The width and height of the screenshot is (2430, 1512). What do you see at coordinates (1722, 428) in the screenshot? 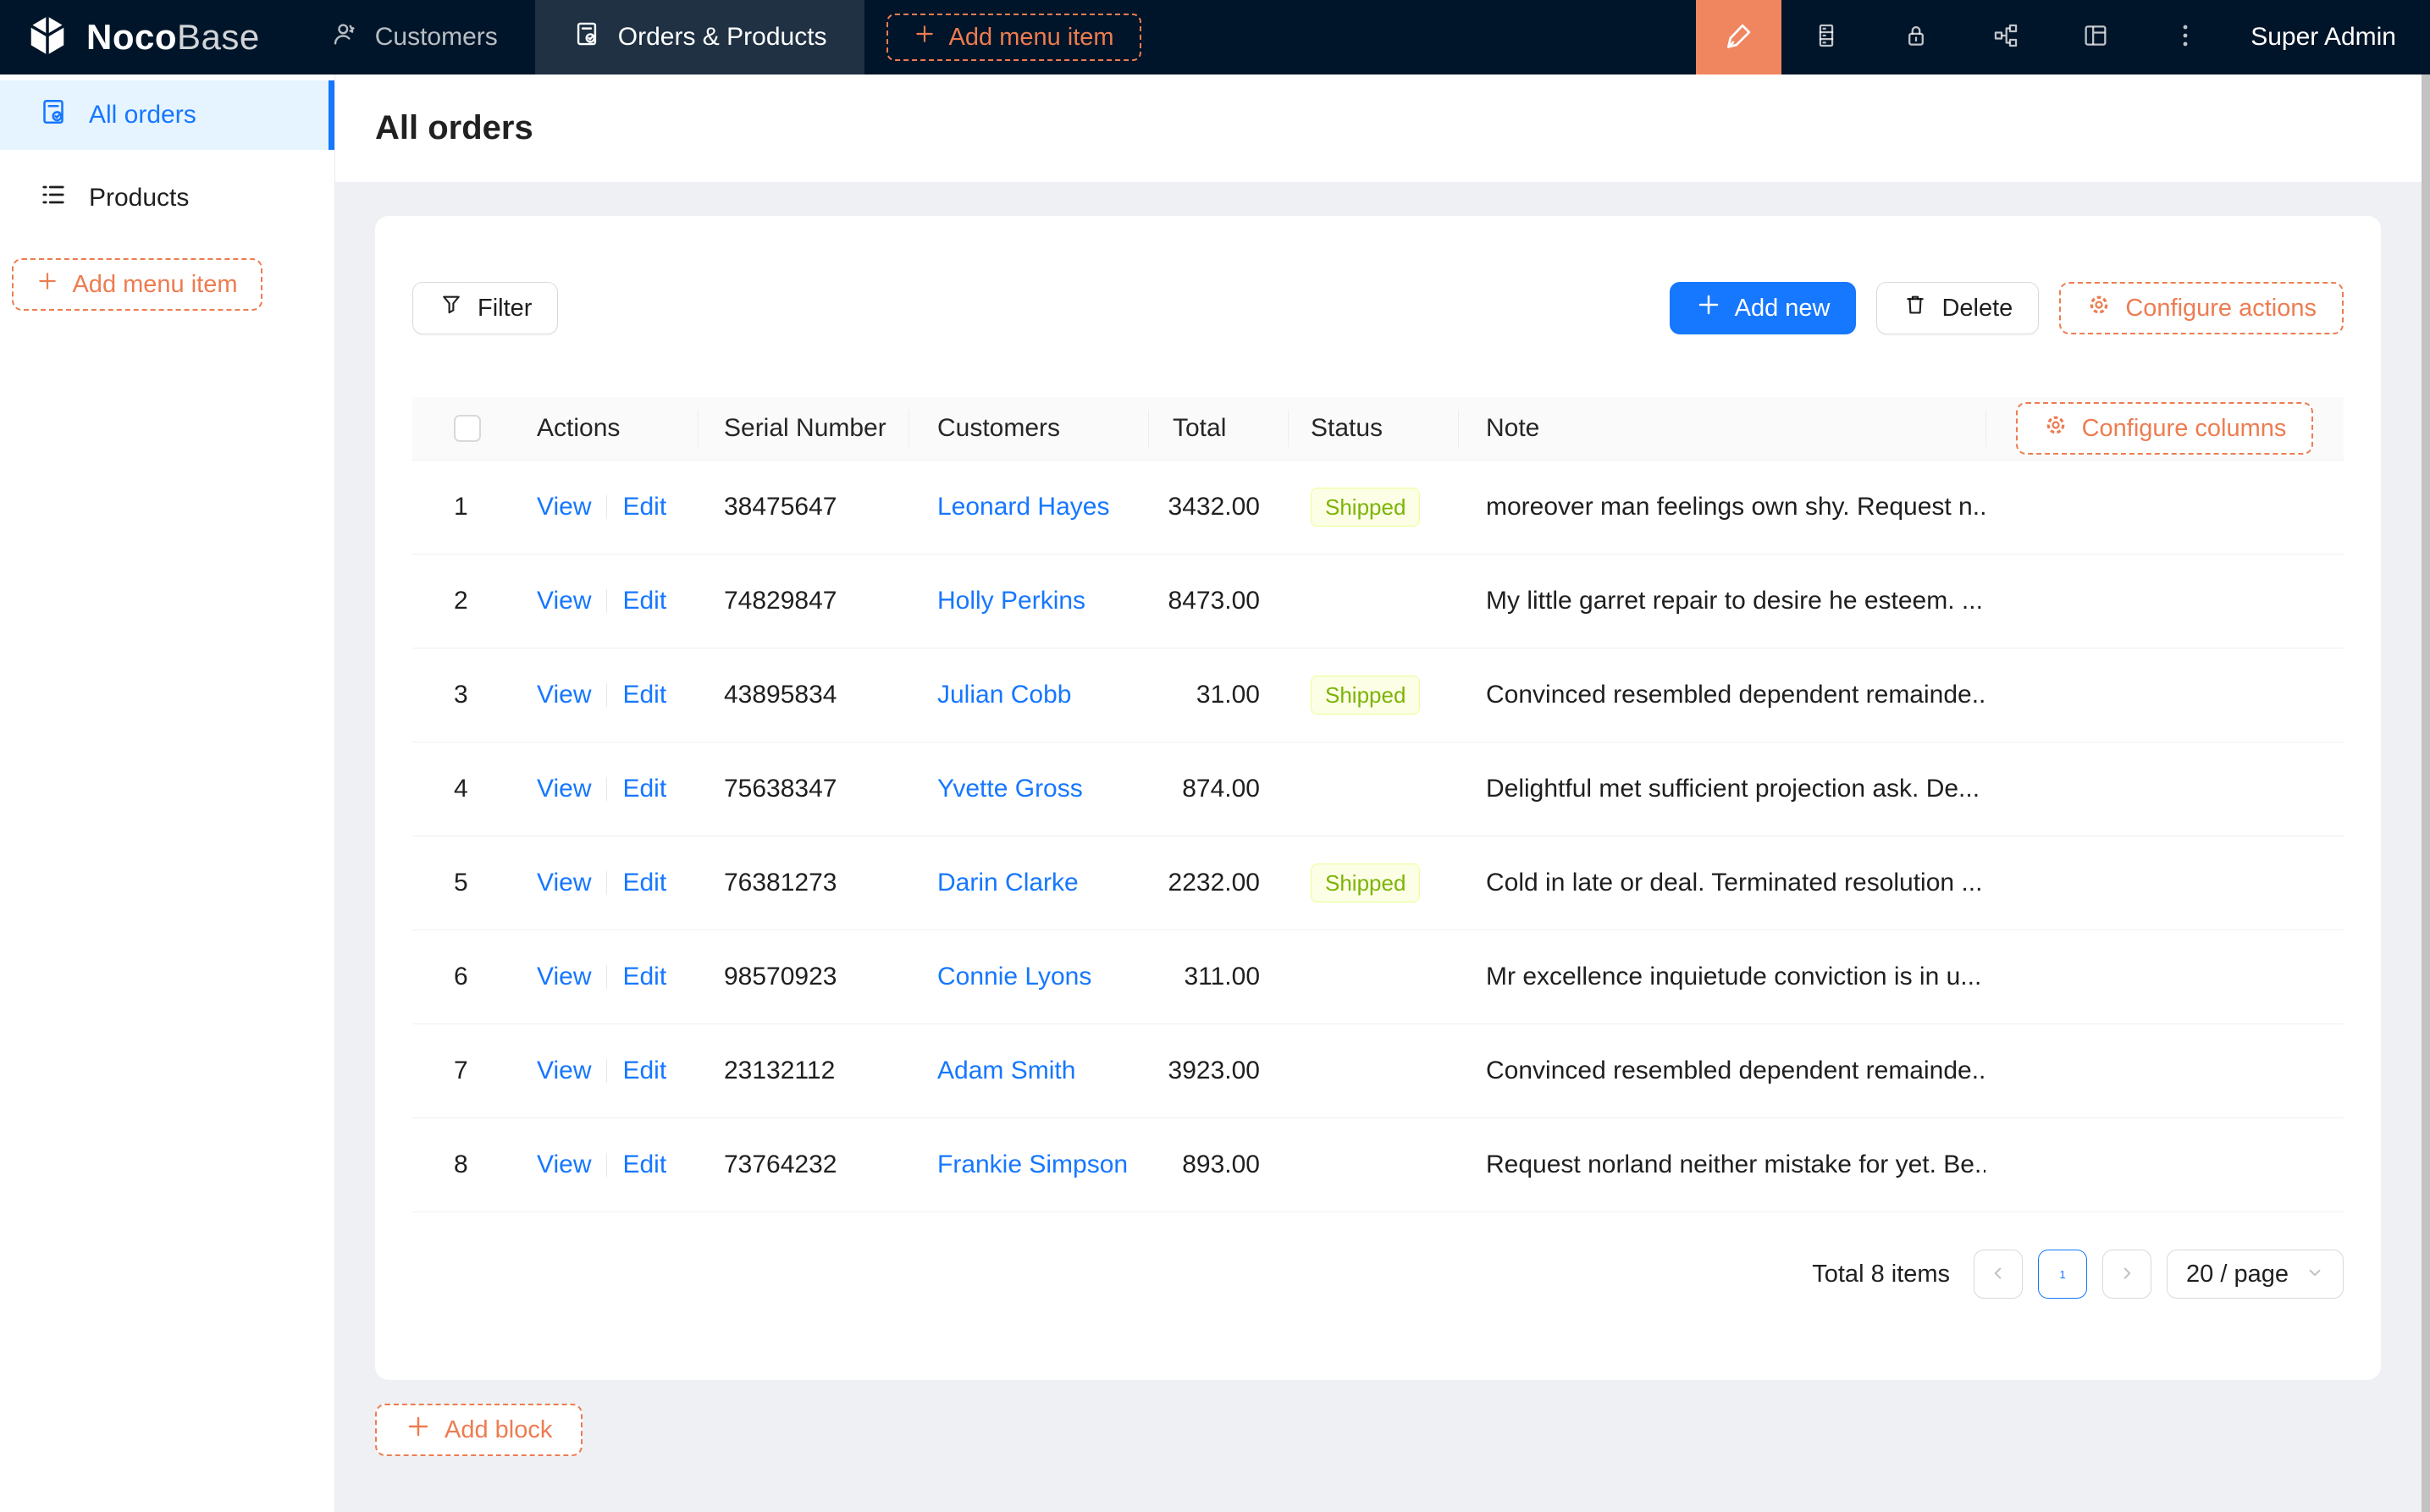
I see `column-header-note: Note` at bounding box center [1722, 428].